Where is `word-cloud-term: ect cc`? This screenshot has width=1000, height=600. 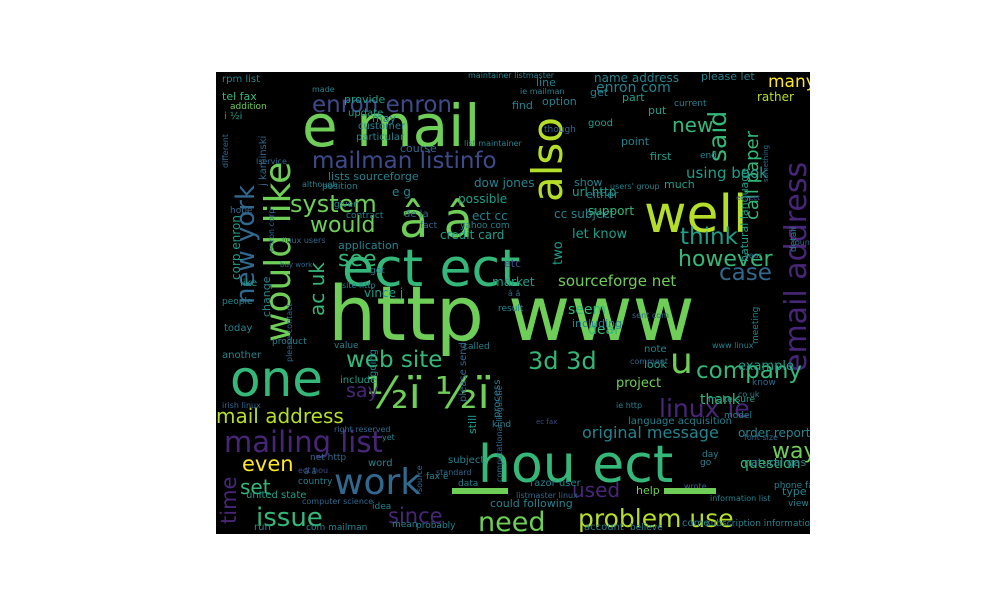 word-cloud-term: ect cc is located at coordinates (490, 216).